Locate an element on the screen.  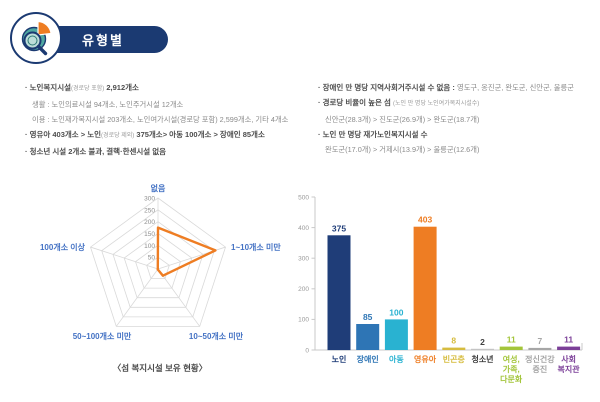
bar-category-label: 빈곤층 is located at coordinates (454, 359).